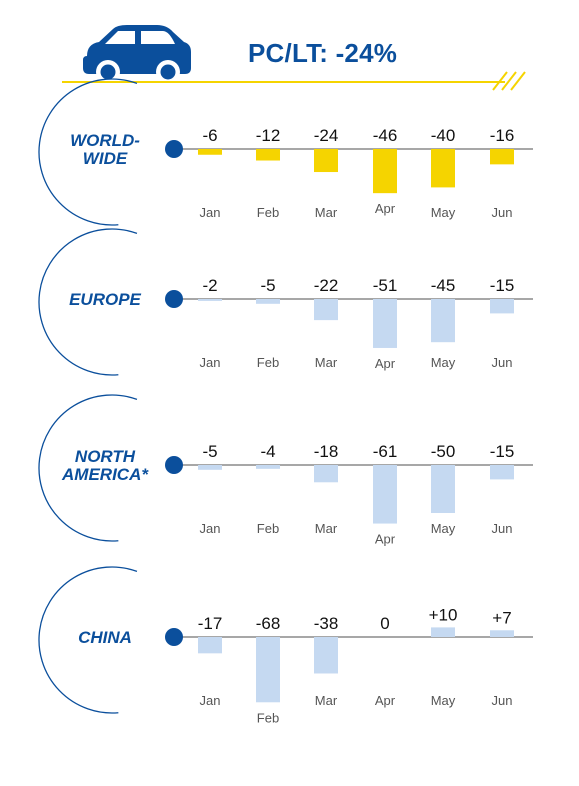  What do you see at coordinates (267, 451) in the screenshot?
I see `bar-value-label: -4` at bounding box center [267, 451].